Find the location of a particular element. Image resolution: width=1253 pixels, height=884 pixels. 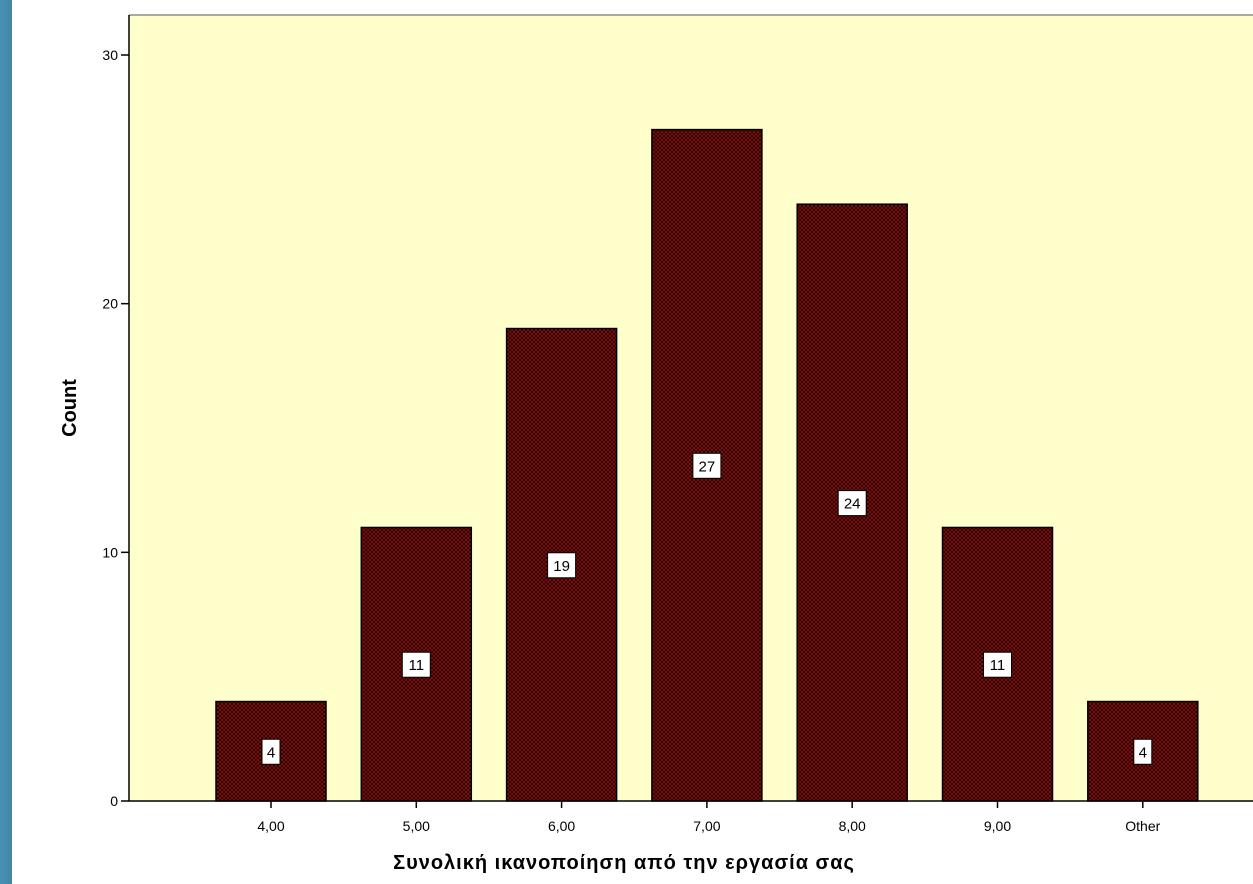

x-tick-label: 6,00 is located at coordinates (561, 826).